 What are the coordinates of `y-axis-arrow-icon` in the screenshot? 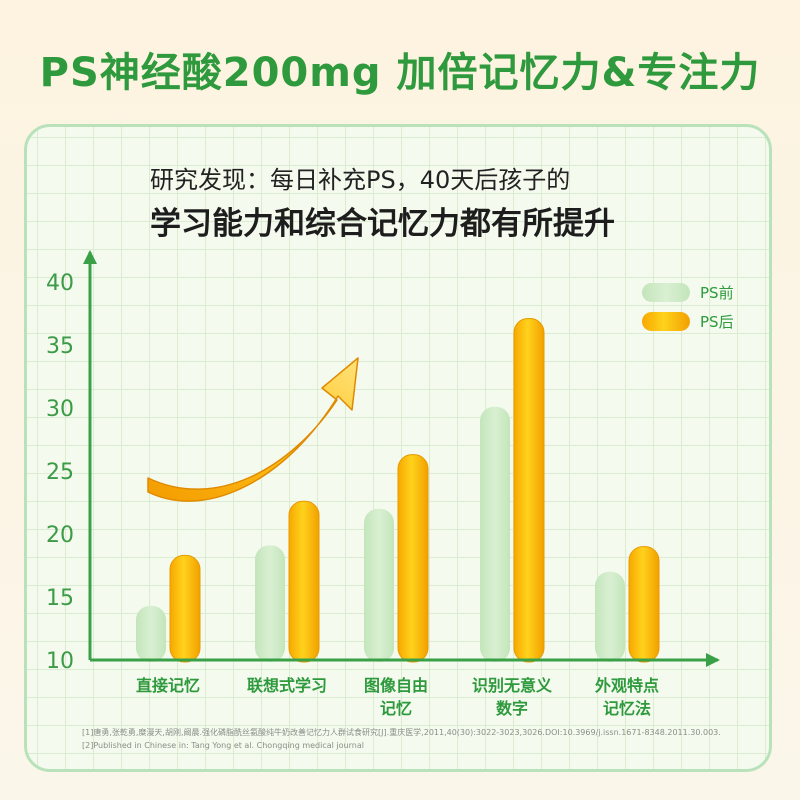 It's located at (90, 257).